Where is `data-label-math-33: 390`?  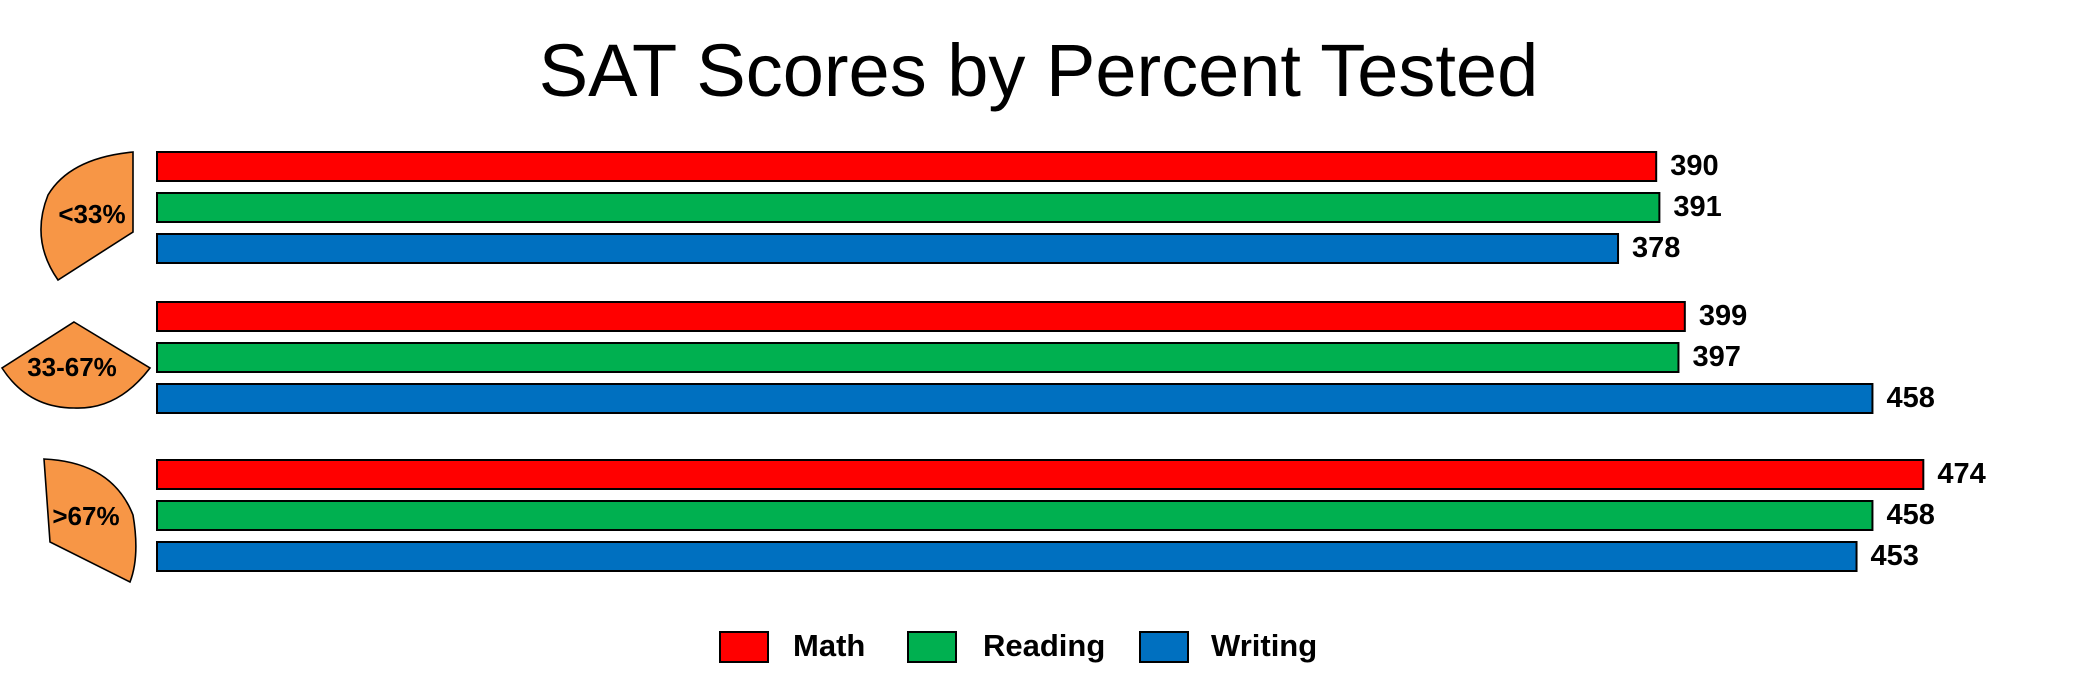 data-label-math-33: 390 is located at coordinates (1694, 166).